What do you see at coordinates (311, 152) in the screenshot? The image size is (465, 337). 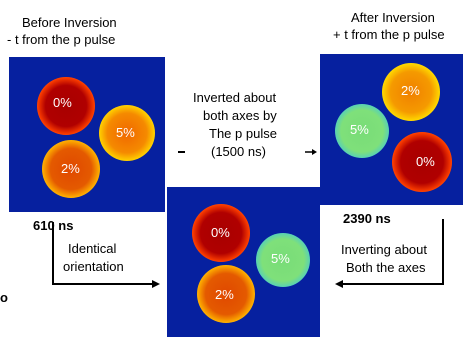 I see `middle-arrow` at bounding box center [311, 152].